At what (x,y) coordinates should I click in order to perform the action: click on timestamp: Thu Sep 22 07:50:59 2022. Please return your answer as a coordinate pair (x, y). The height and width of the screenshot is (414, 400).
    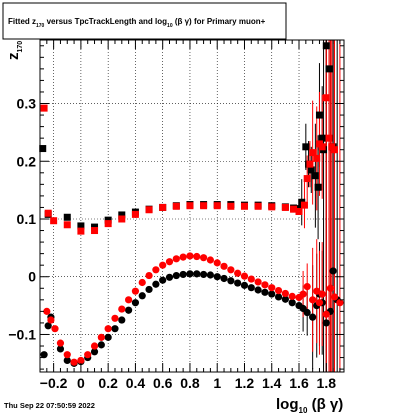
    Looking at the image, I should click on (49, 405).